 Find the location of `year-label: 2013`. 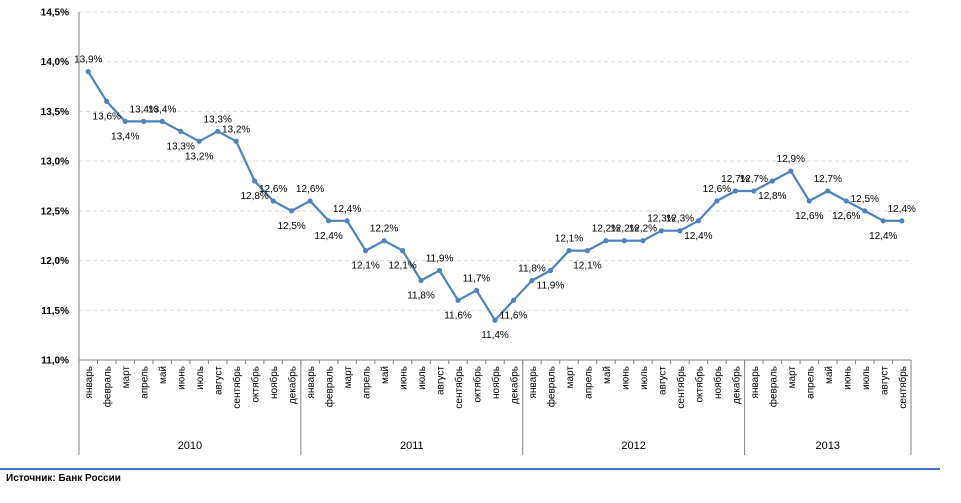

year-label: 2013 is located at coordinates (828, 446).